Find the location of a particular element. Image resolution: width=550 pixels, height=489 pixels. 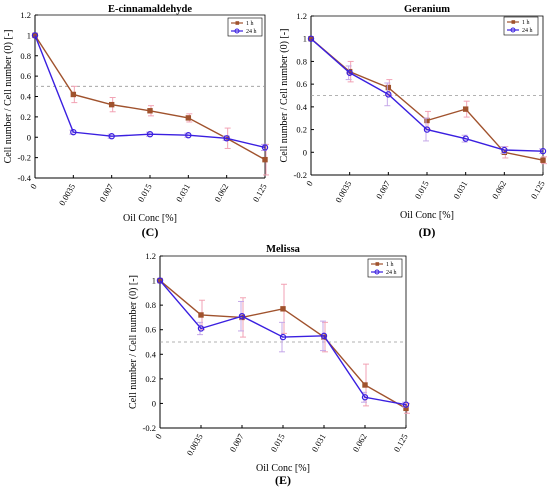

panel-label: (E) is located at coordinates (283, 480).